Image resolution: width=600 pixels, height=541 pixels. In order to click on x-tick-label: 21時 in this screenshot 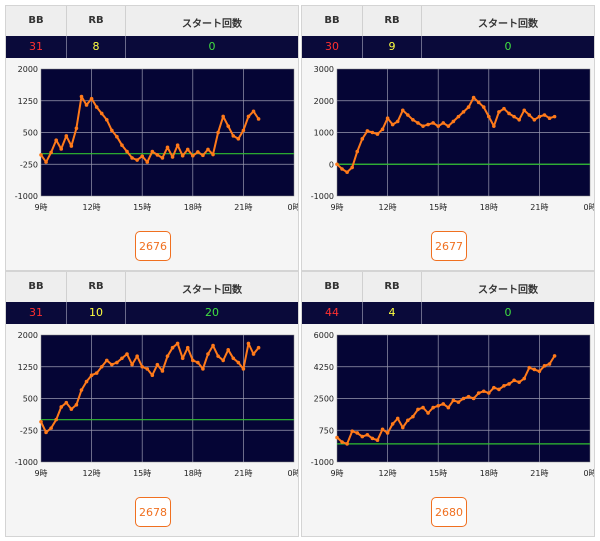, I will do `click(539, 473)`.